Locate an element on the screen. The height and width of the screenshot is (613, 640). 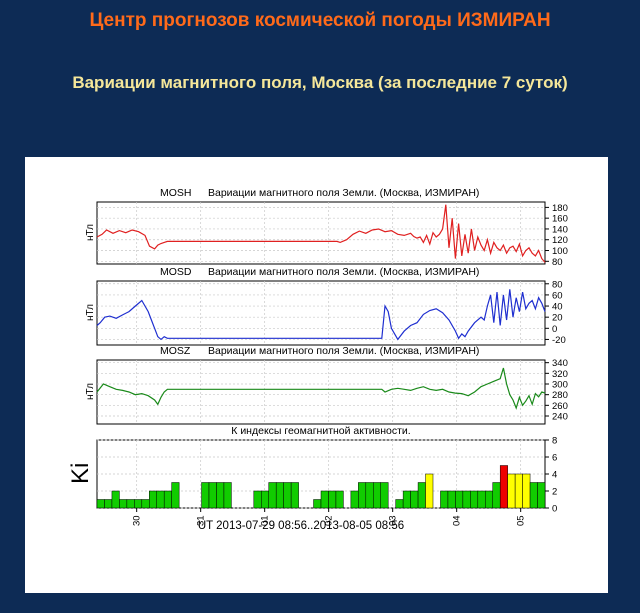
series-line-mosd is located at coordinates (321, 315).